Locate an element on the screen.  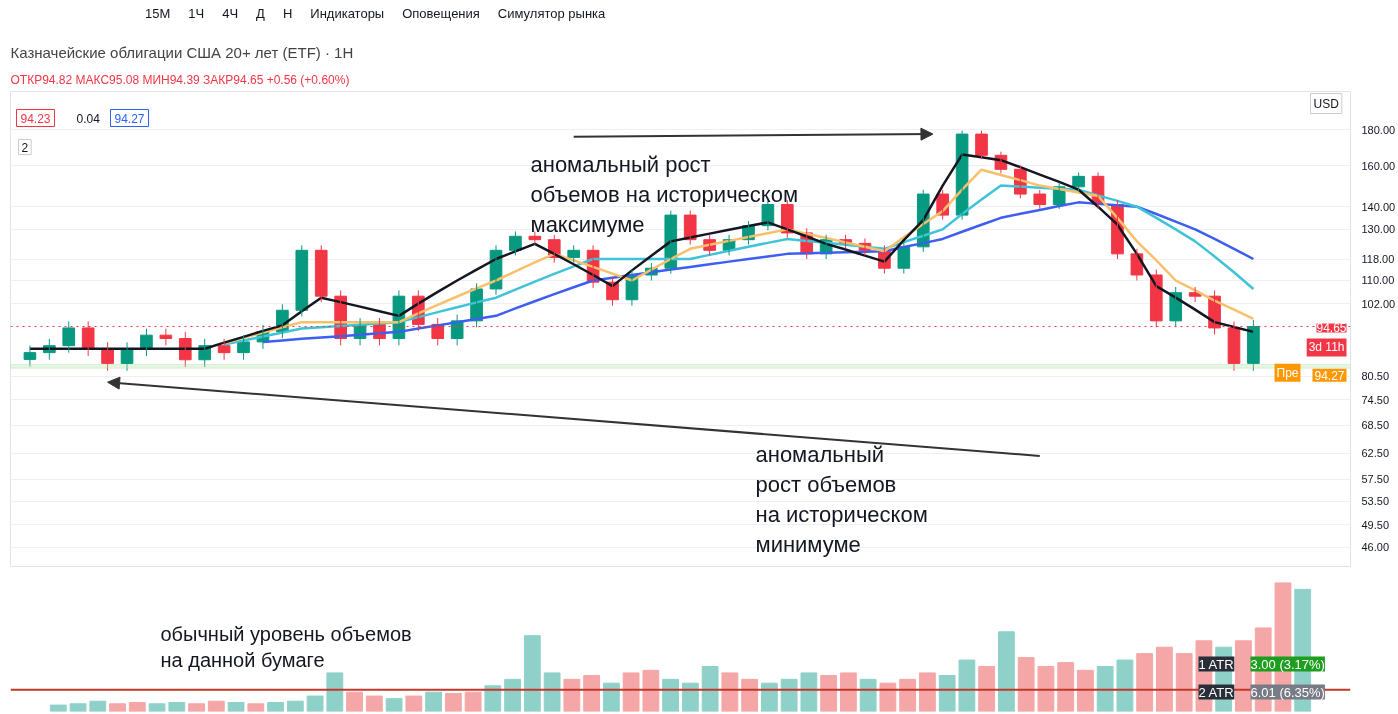
y-tick-label: 160.00 is located at coordinates (1378, 165).